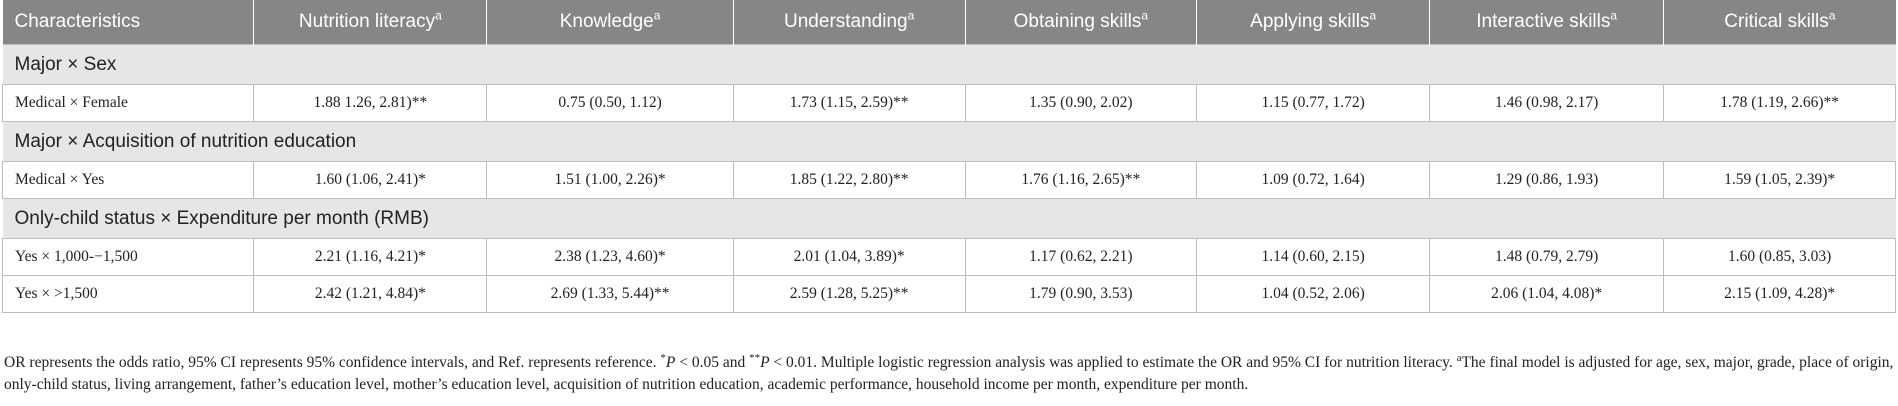 The image size is (1898, 406). Describe the element at coordinates (849, 103) in the screenshot. I see `table-cell: 1.73 (1.15, 2.59)**` at that location.